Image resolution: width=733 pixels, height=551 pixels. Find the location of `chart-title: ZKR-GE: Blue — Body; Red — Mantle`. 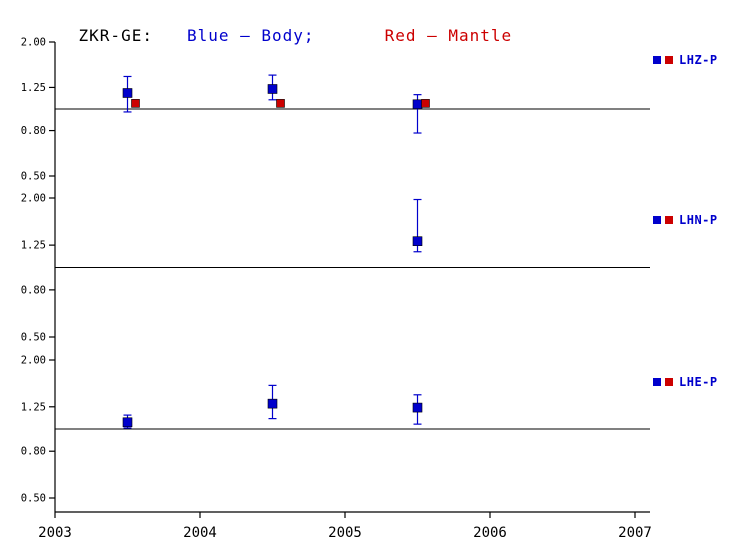

chart-title: ZKR-GE: Blue — Body; Red — Mantle is located at coordinates (274, 36).